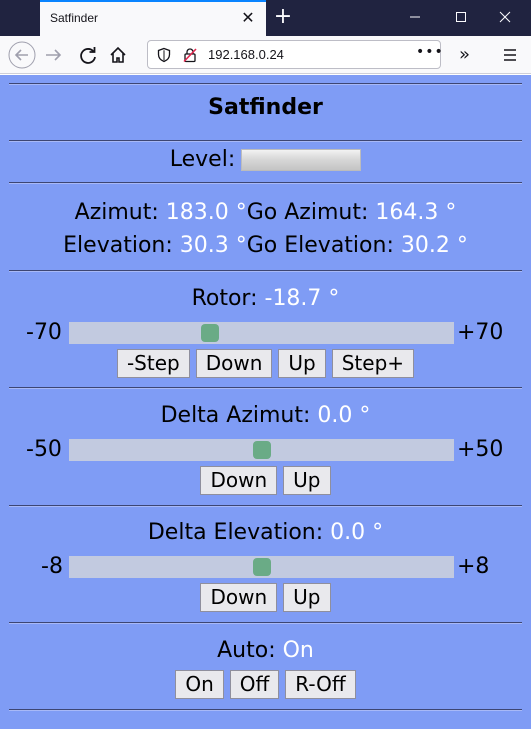  I want to click on go-azimut-label: Go Azimut:, so click(307, 212).